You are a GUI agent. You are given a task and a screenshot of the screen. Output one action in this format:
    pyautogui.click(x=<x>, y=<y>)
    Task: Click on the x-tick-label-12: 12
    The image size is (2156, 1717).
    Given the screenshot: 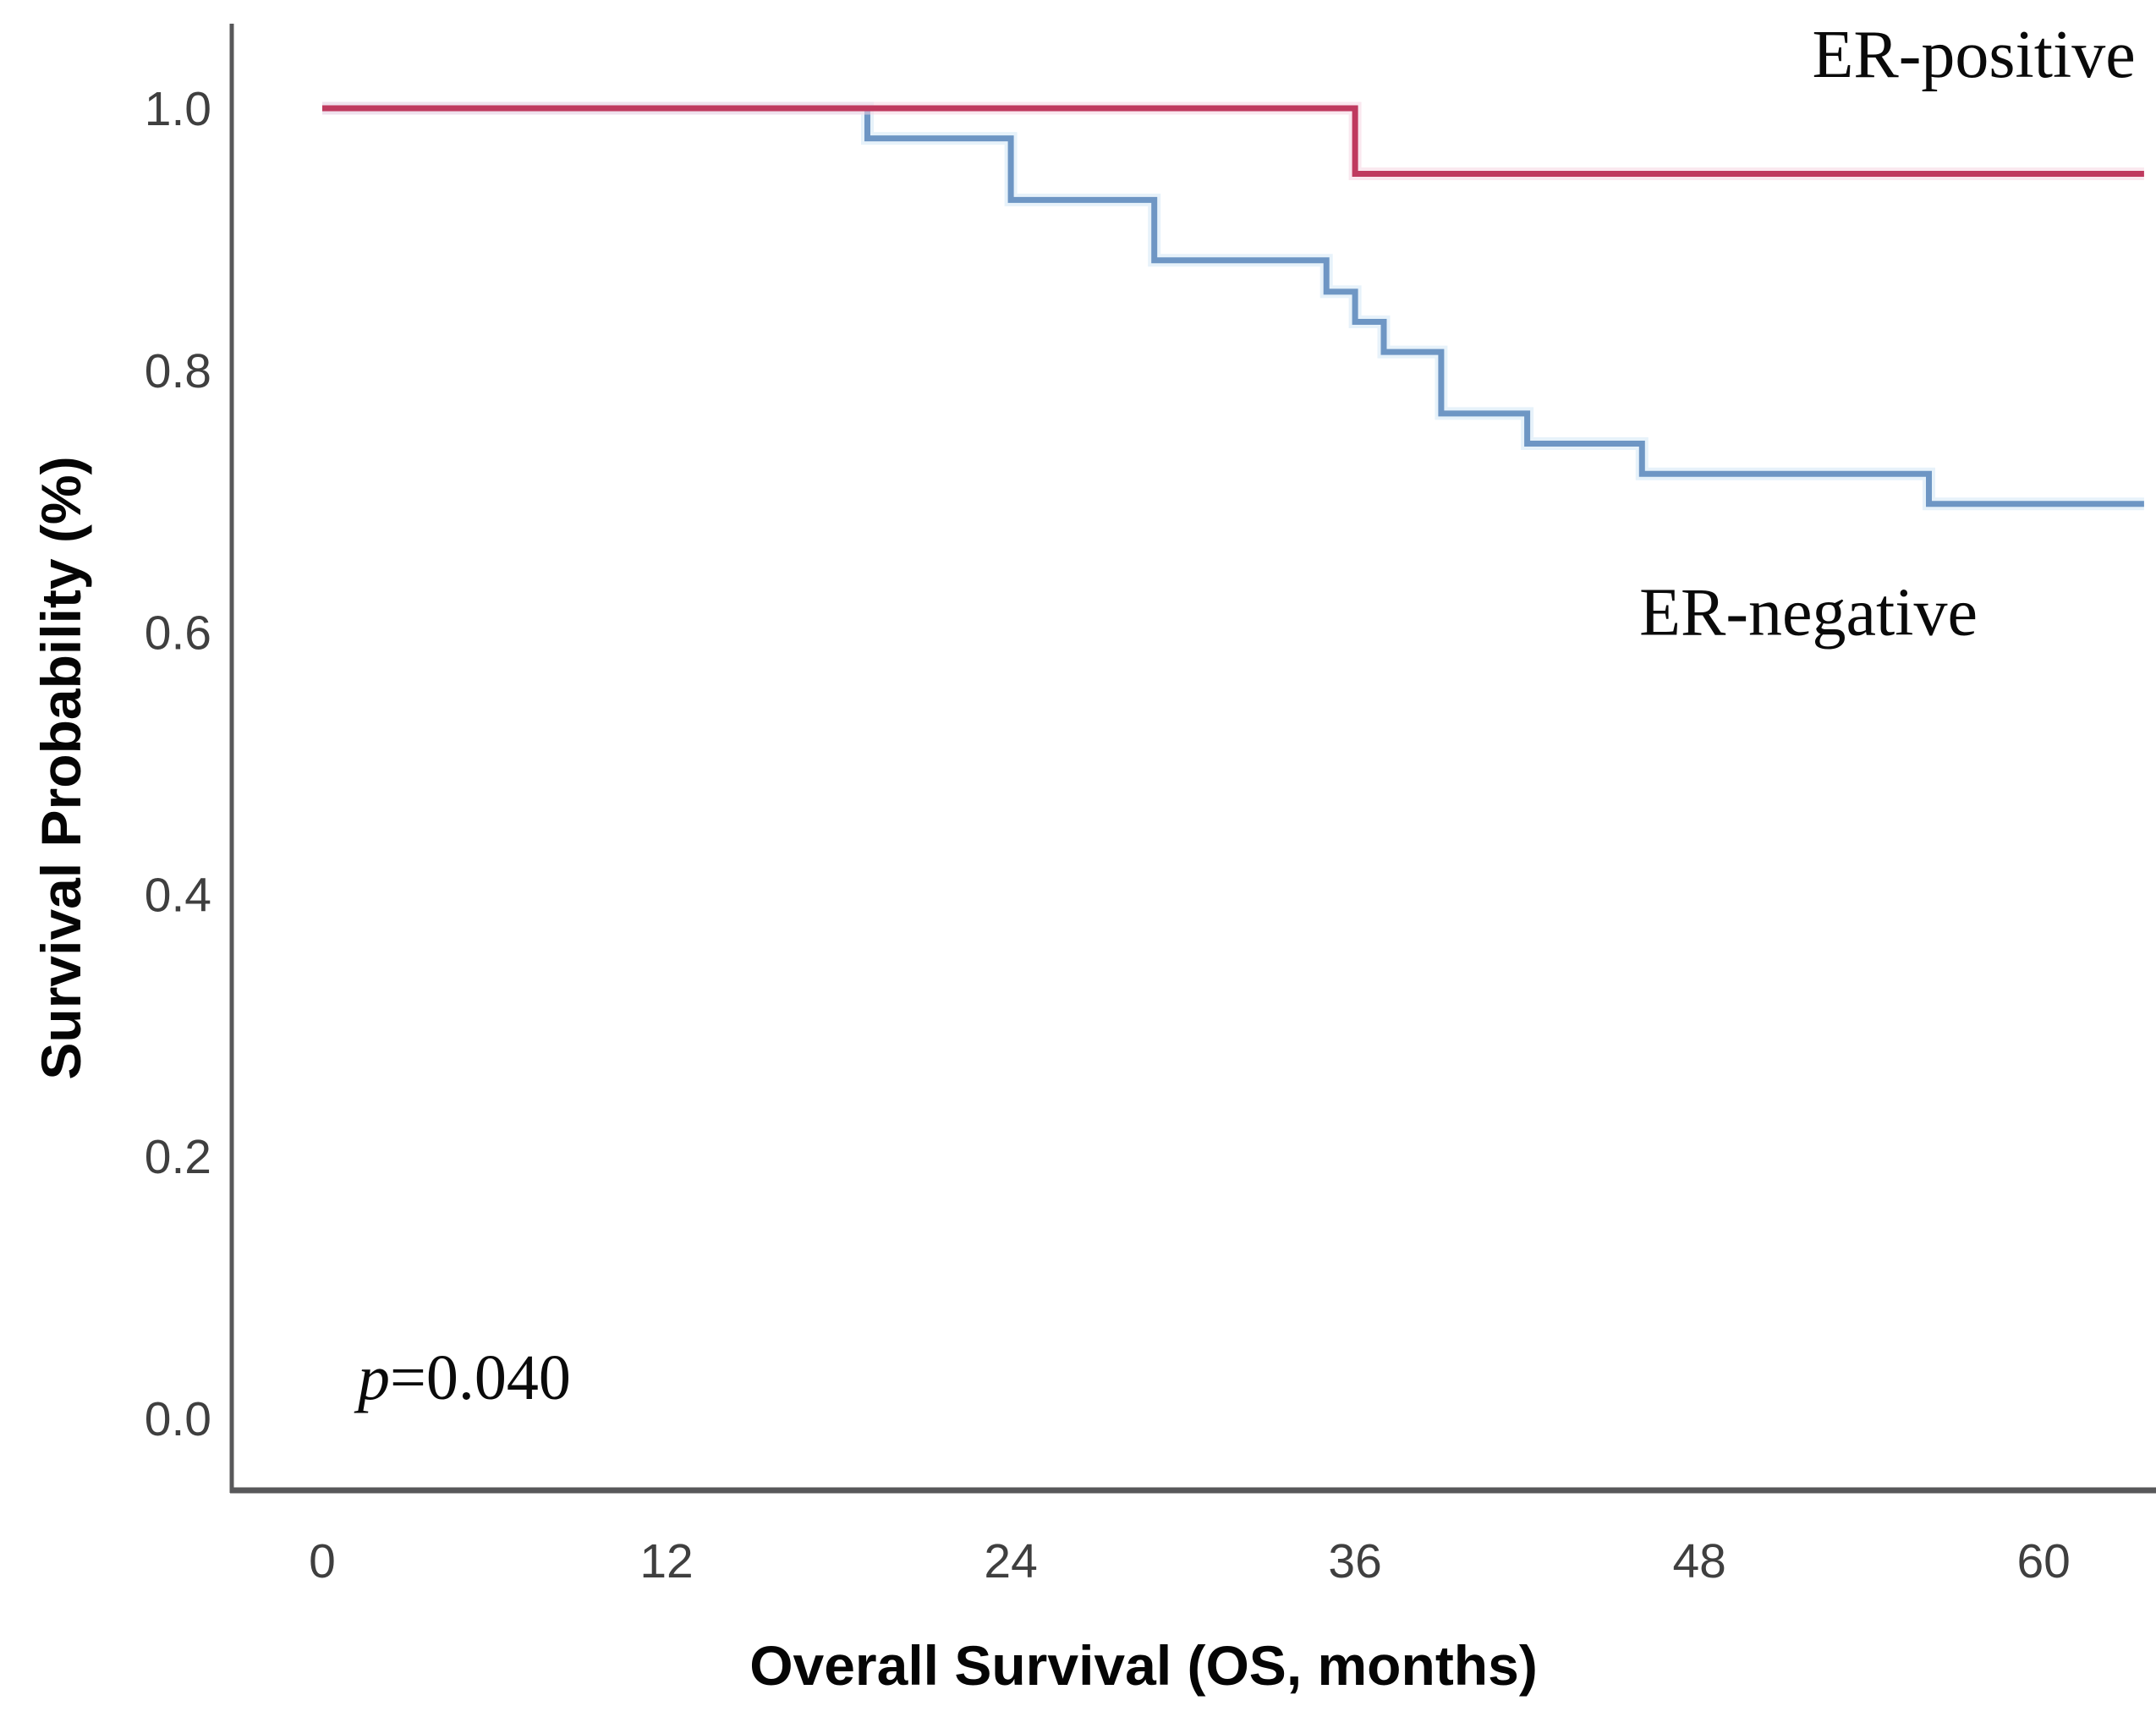 What is the action you would take?
    pyautogui.click(x=666, y=1561)
    